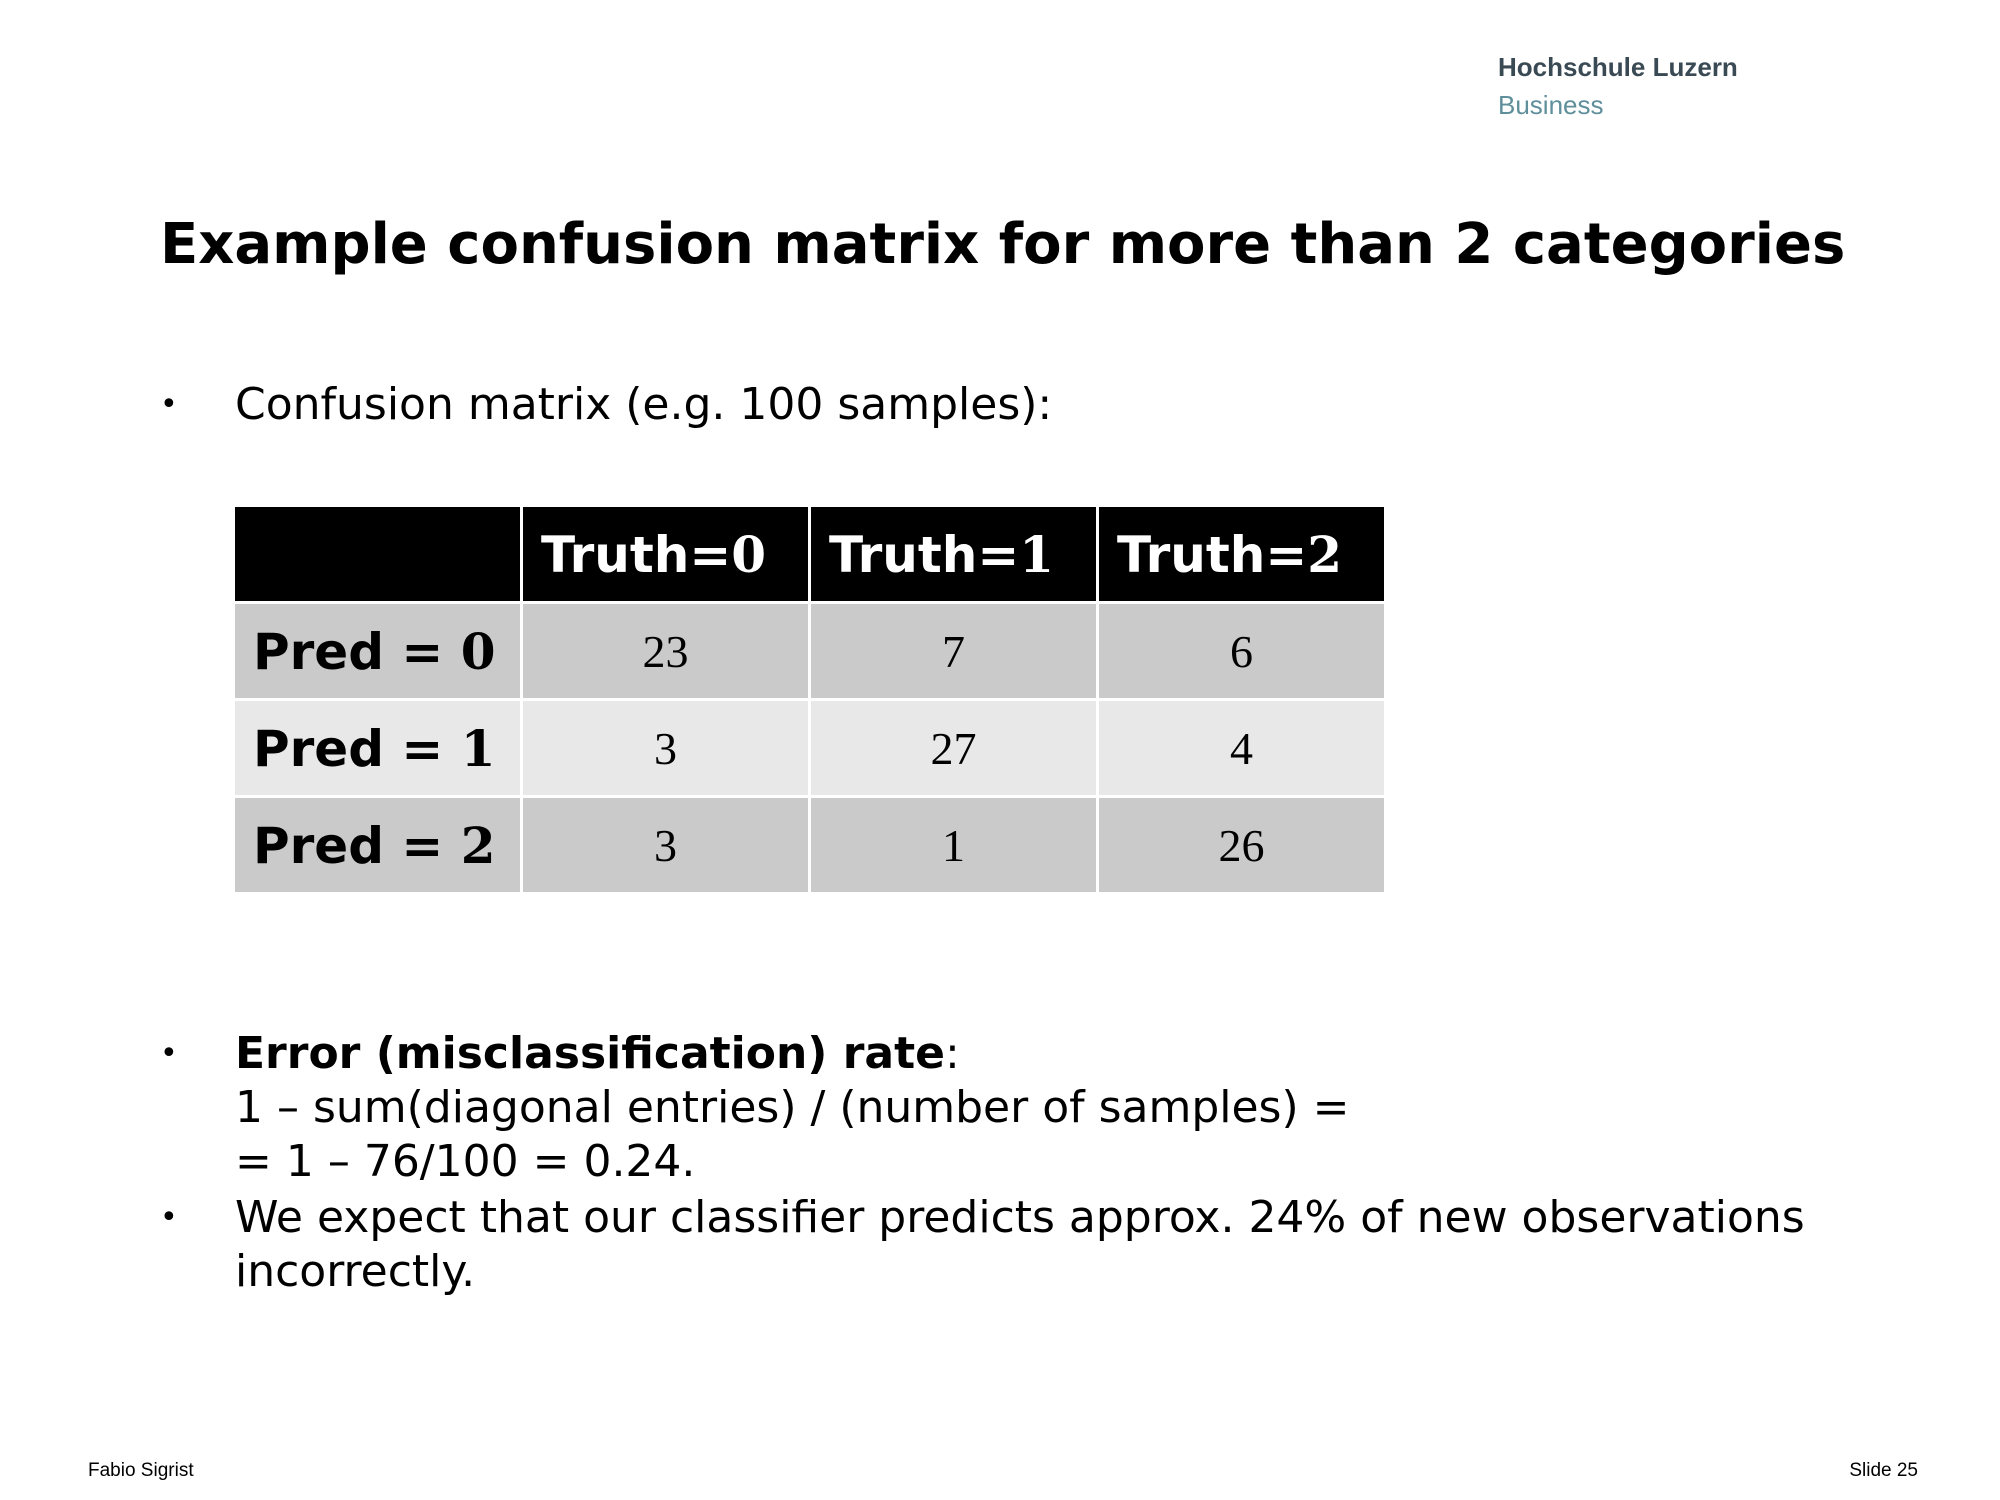  I want to click on institution-logo: Hochschule Luzern Business, so click(1618, 86).